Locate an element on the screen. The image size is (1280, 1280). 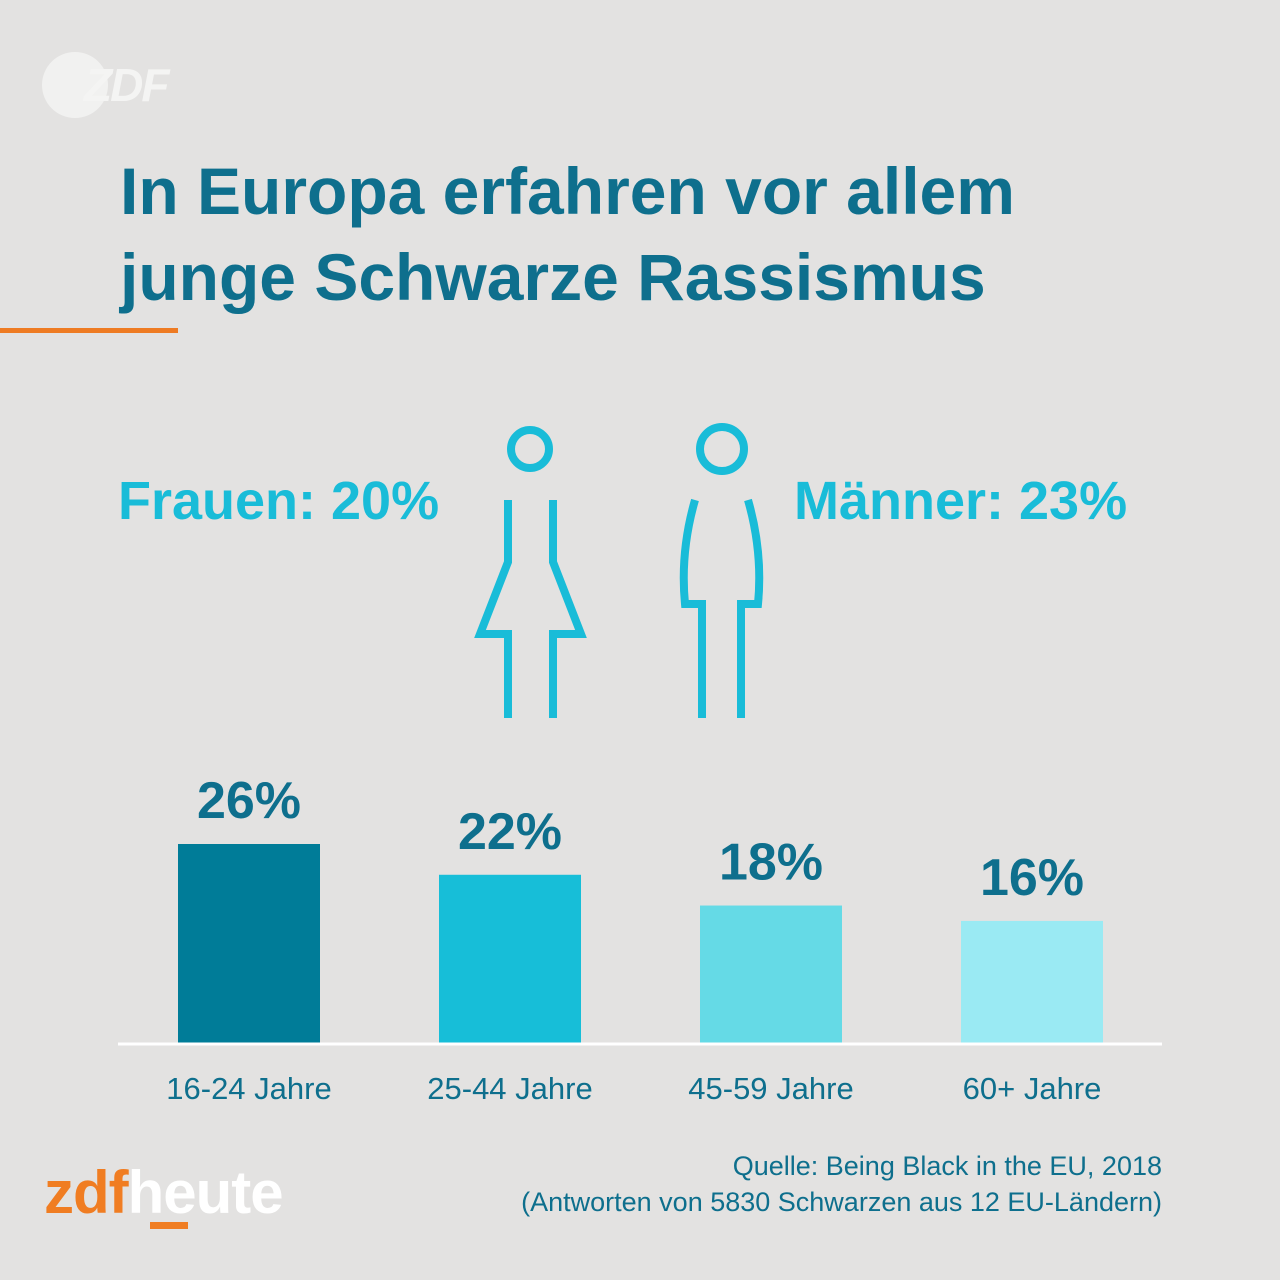
accent-divider is located at coordinates (89, 330).